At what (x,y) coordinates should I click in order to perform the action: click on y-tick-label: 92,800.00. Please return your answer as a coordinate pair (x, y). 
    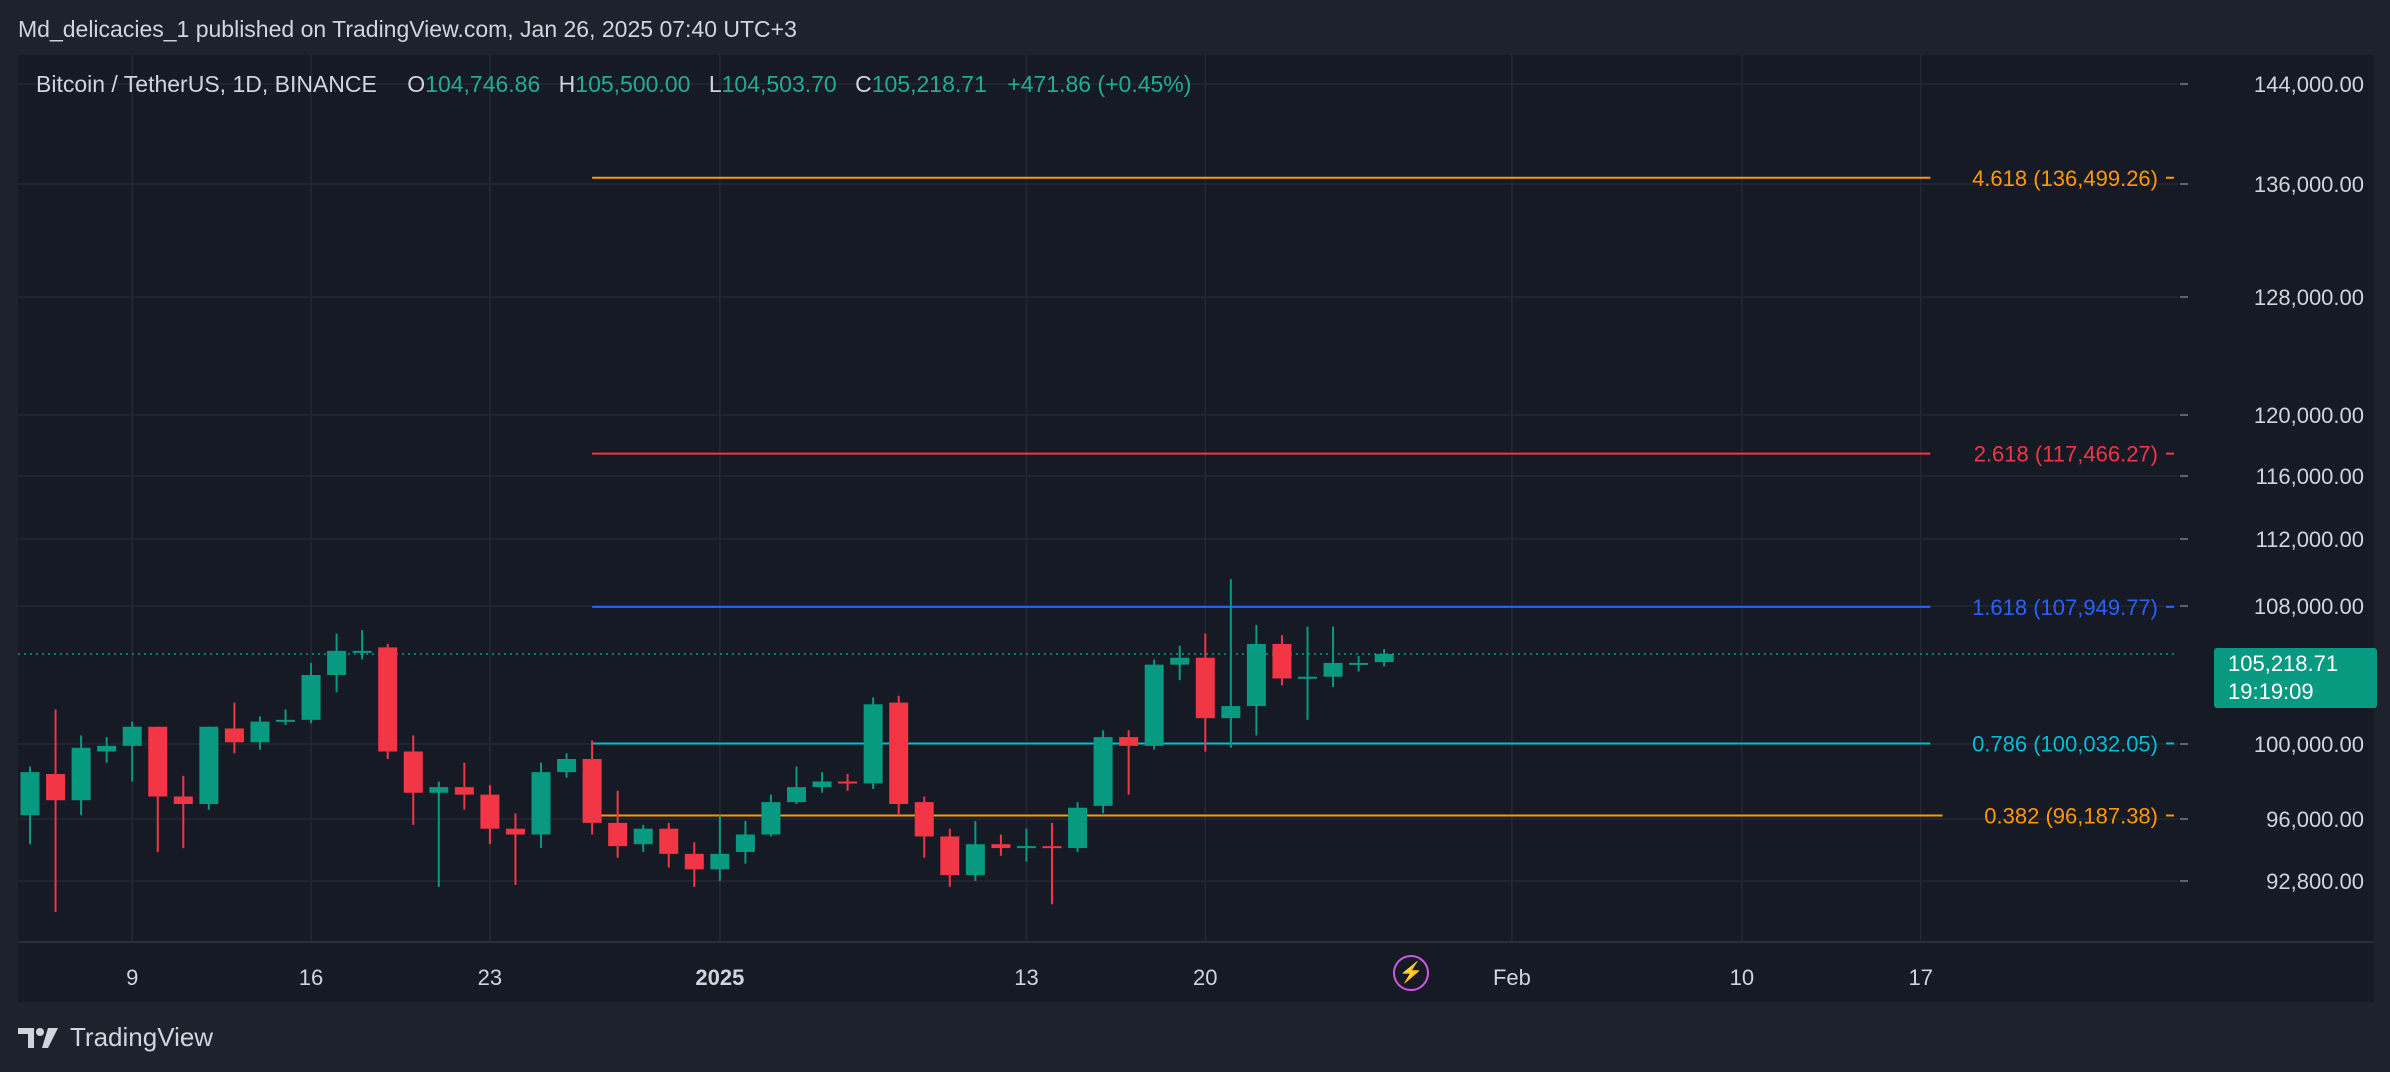
    Looking at the image, I should click on (2315, 881).